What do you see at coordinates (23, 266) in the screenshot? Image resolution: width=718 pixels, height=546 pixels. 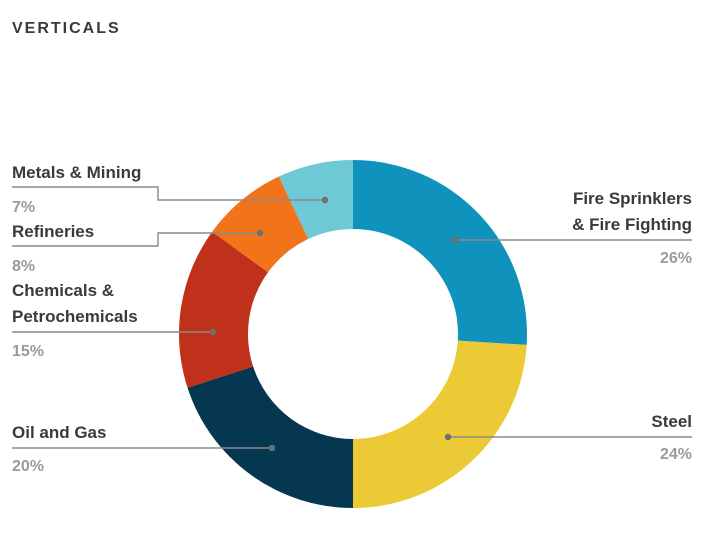 I see `slice-percent-4: 8%` at bounding box center [23, 266].